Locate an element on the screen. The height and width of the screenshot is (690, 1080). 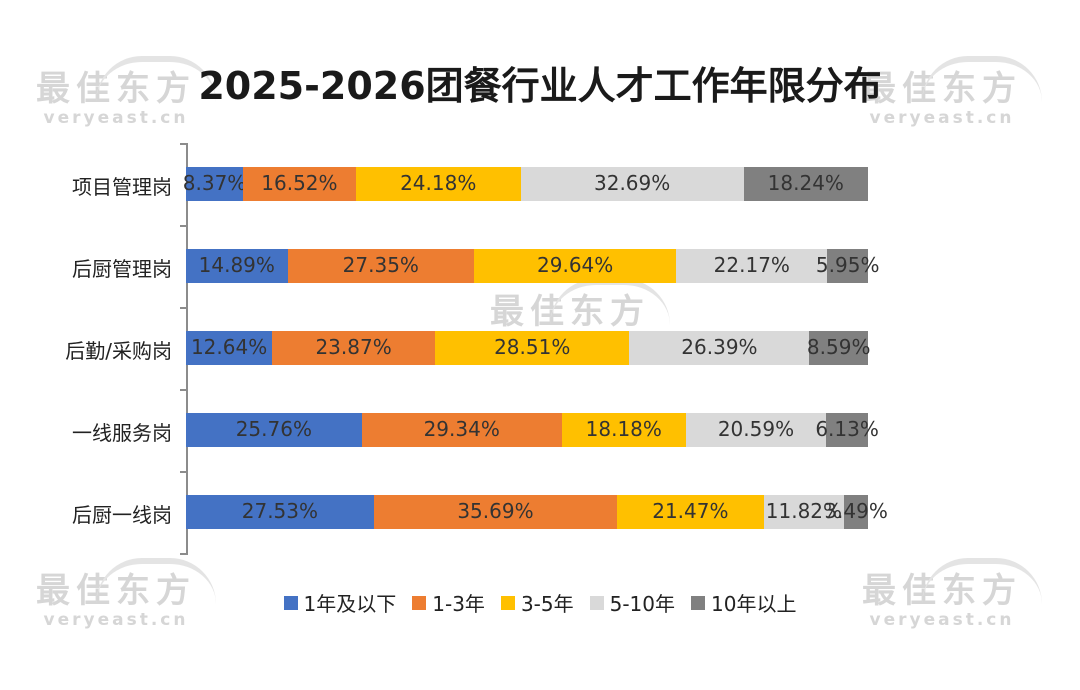
data-label: 22.17% is located at coordinates (751, 265).